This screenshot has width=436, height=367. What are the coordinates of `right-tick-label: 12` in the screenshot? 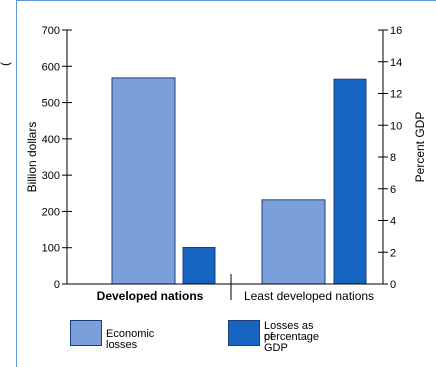 It's located at (396, 95).